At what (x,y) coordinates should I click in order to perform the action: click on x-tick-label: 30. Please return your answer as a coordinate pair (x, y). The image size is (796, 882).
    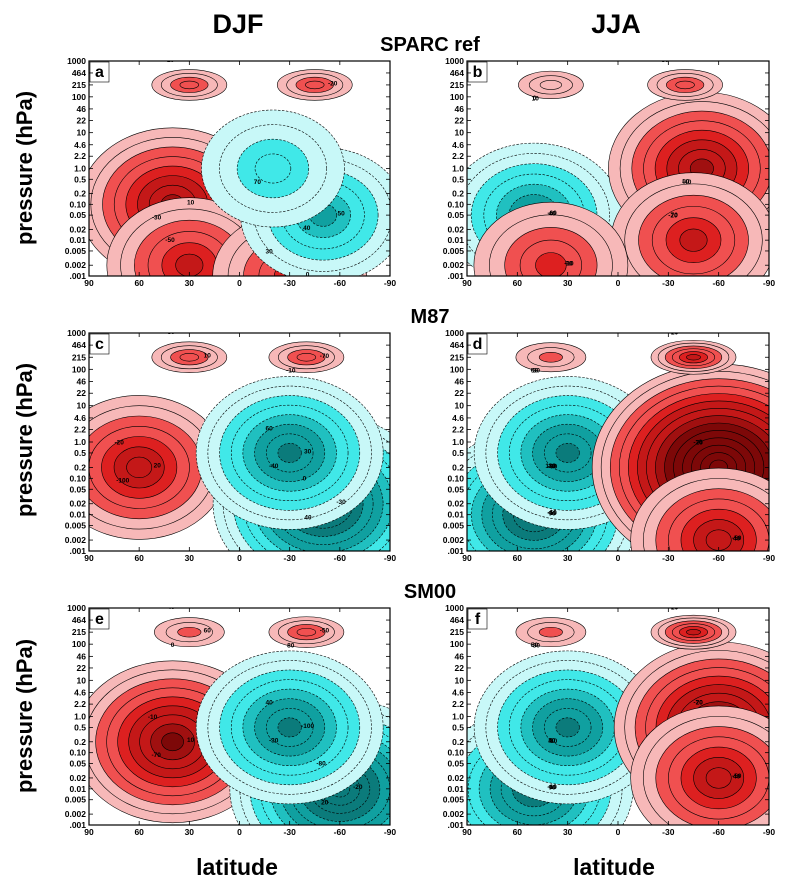
    Looking at the image, I should click on (190, 832).